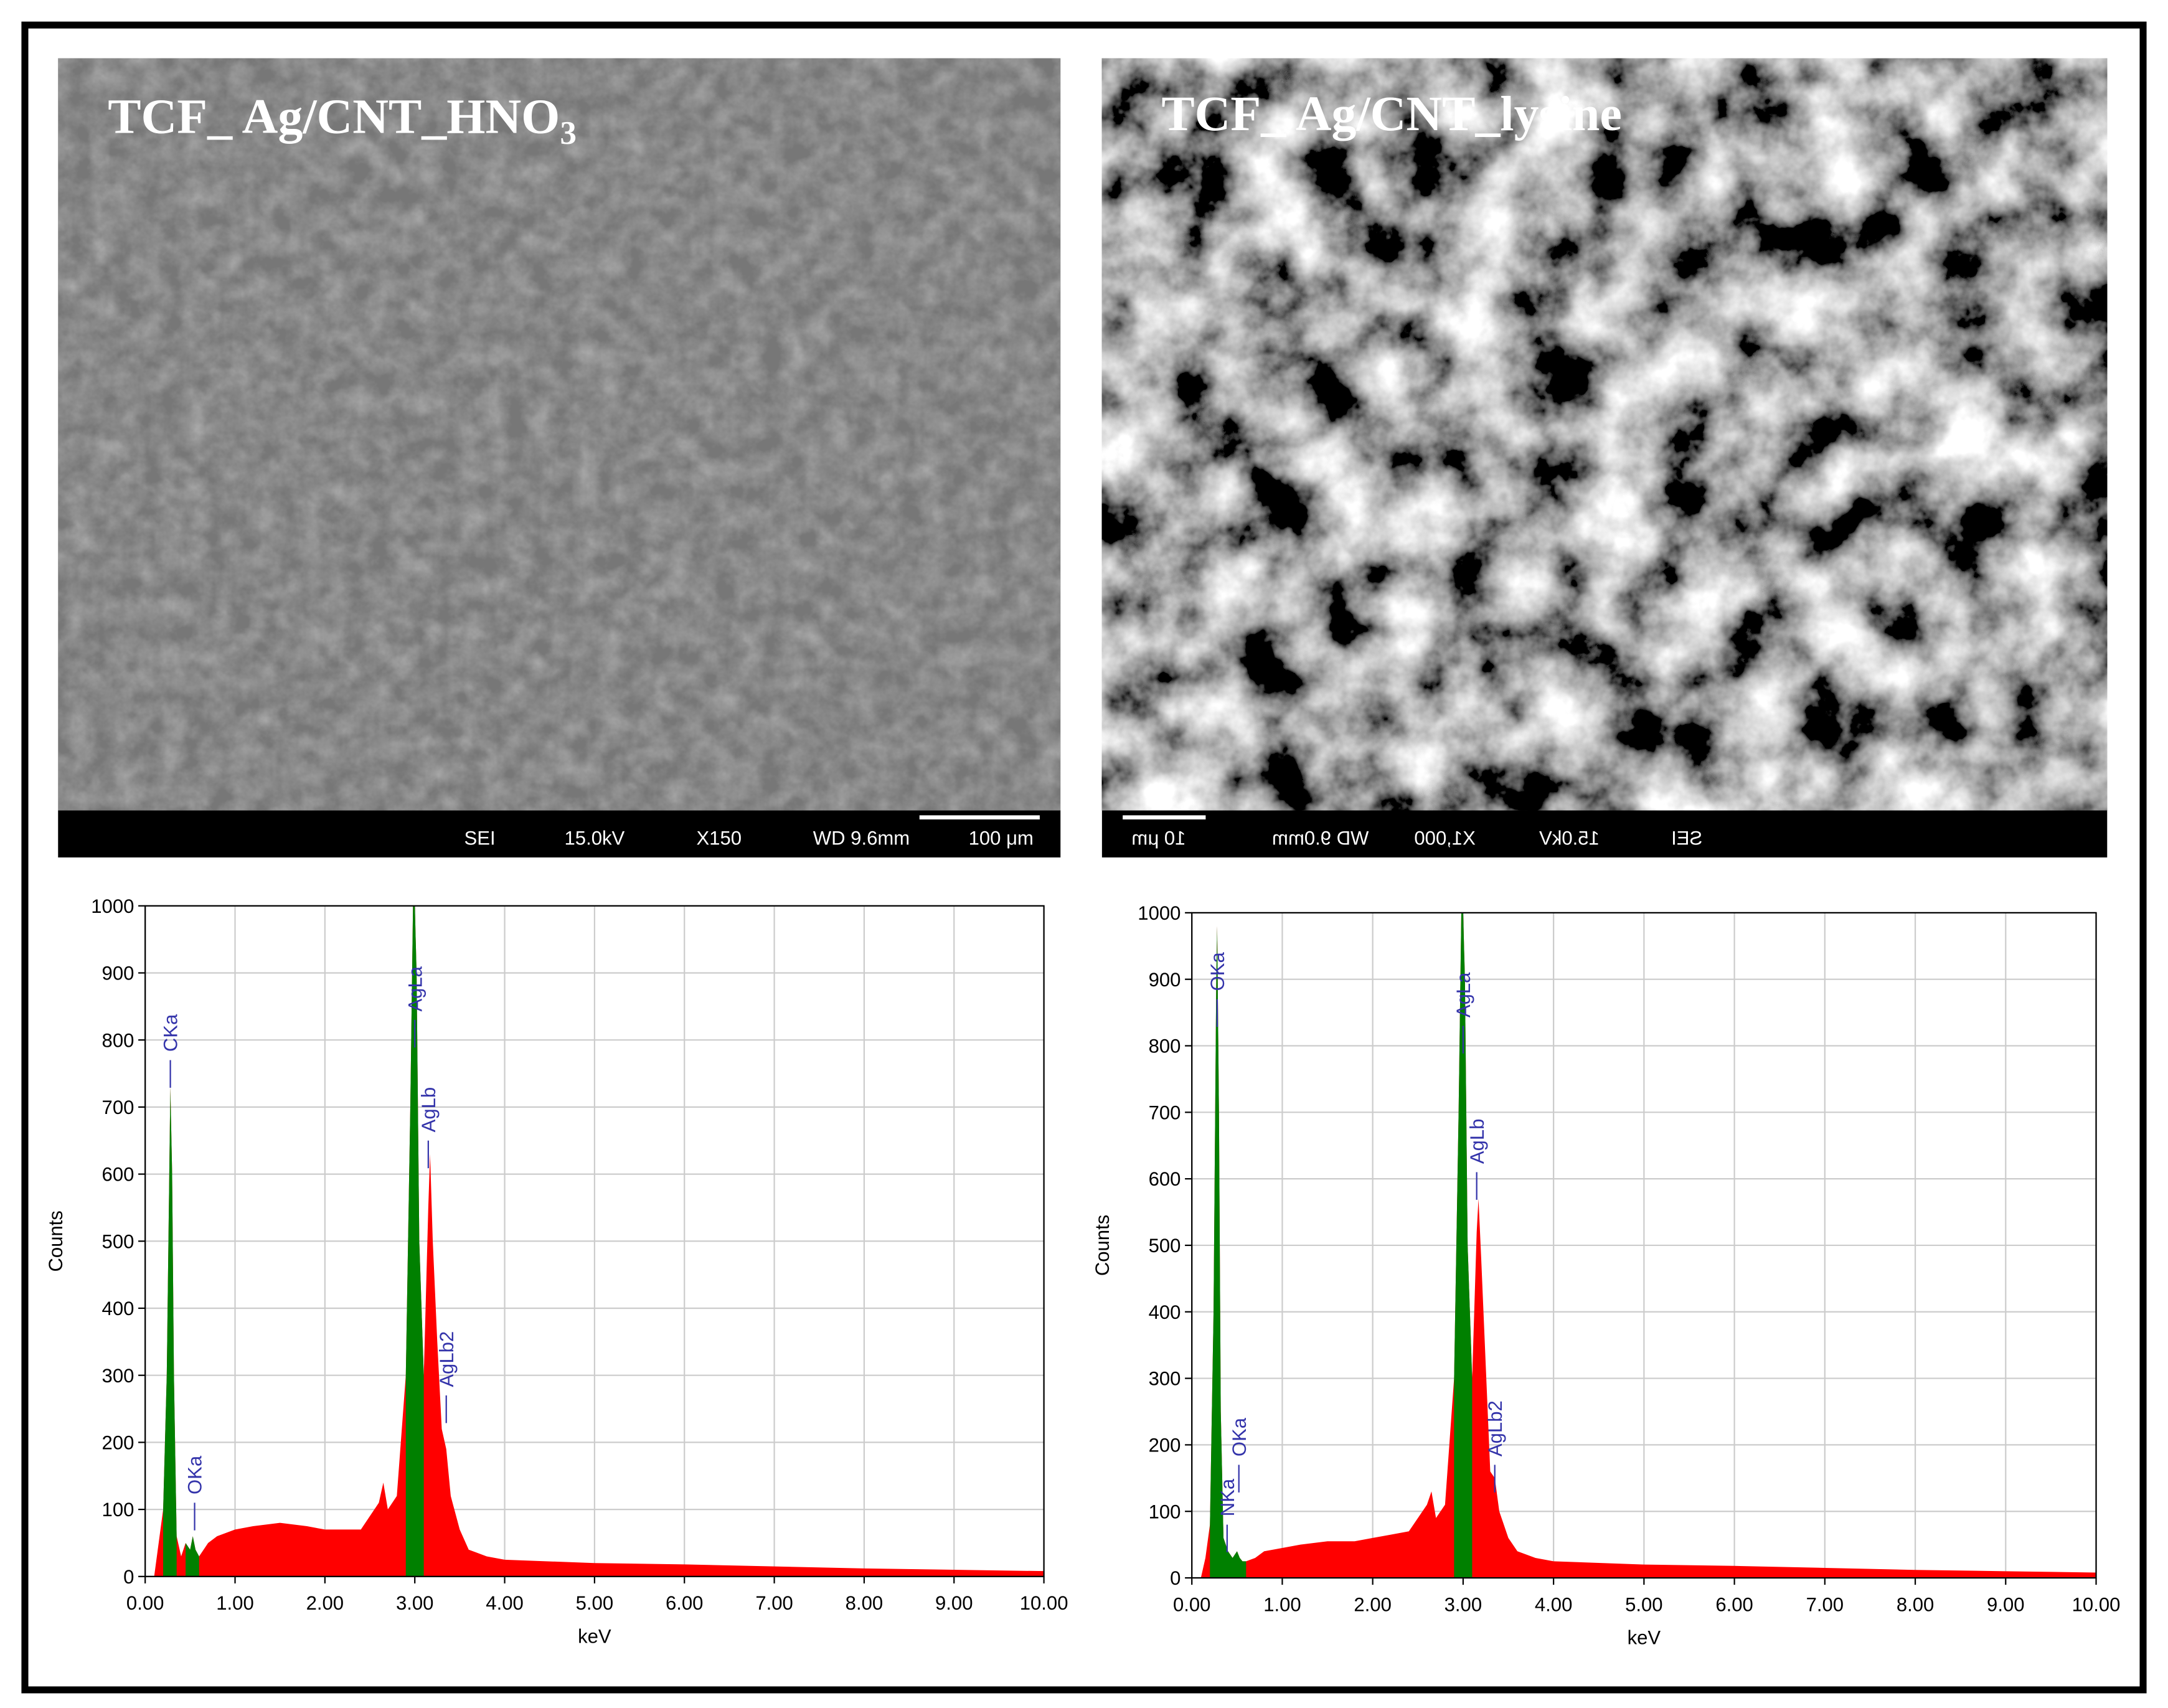  Describe the element at coordinates (1227, 1497) in the screenshot. I see `peak-label: NKa` at that location.